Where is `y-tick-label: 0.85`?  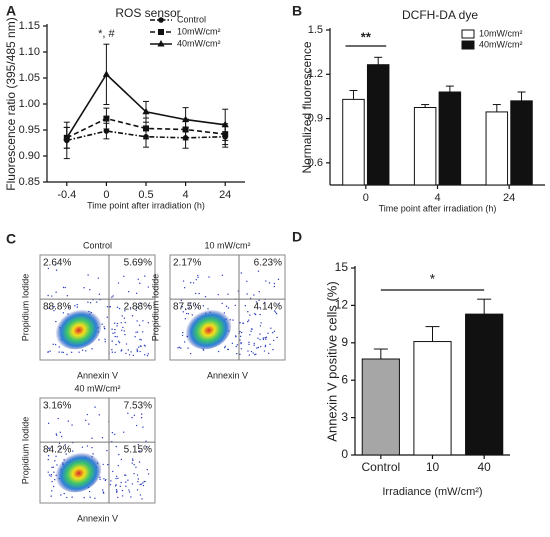
y-tick-label: 0.85 is located at coordinates (29, 182).